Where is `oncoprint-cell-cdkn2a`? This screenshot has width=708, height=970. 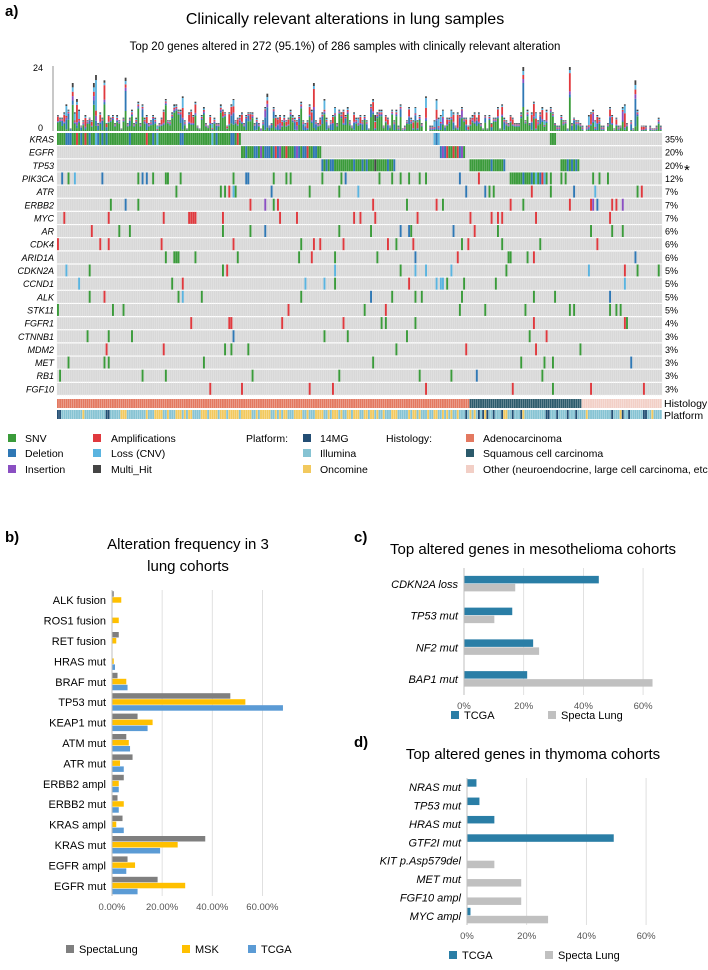 oncoprint-cell-cdkn2a is located at coordinates (223, 271).